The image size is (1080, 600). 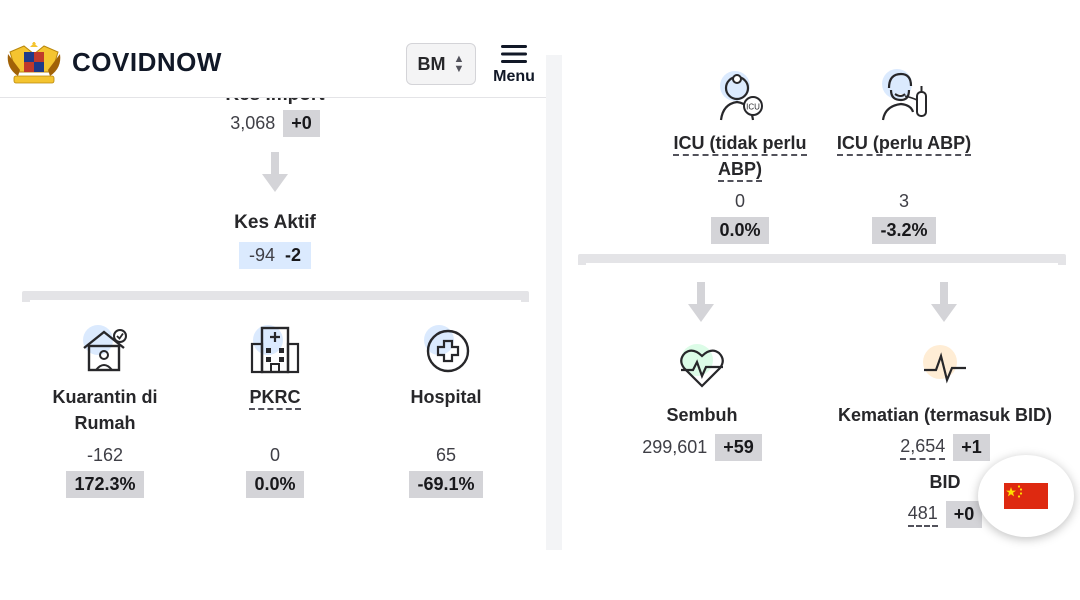 What do you see at coordinates (971, 447) in the screenshot?
I see `stat-delta: +1` at bounding box center [971, 447].